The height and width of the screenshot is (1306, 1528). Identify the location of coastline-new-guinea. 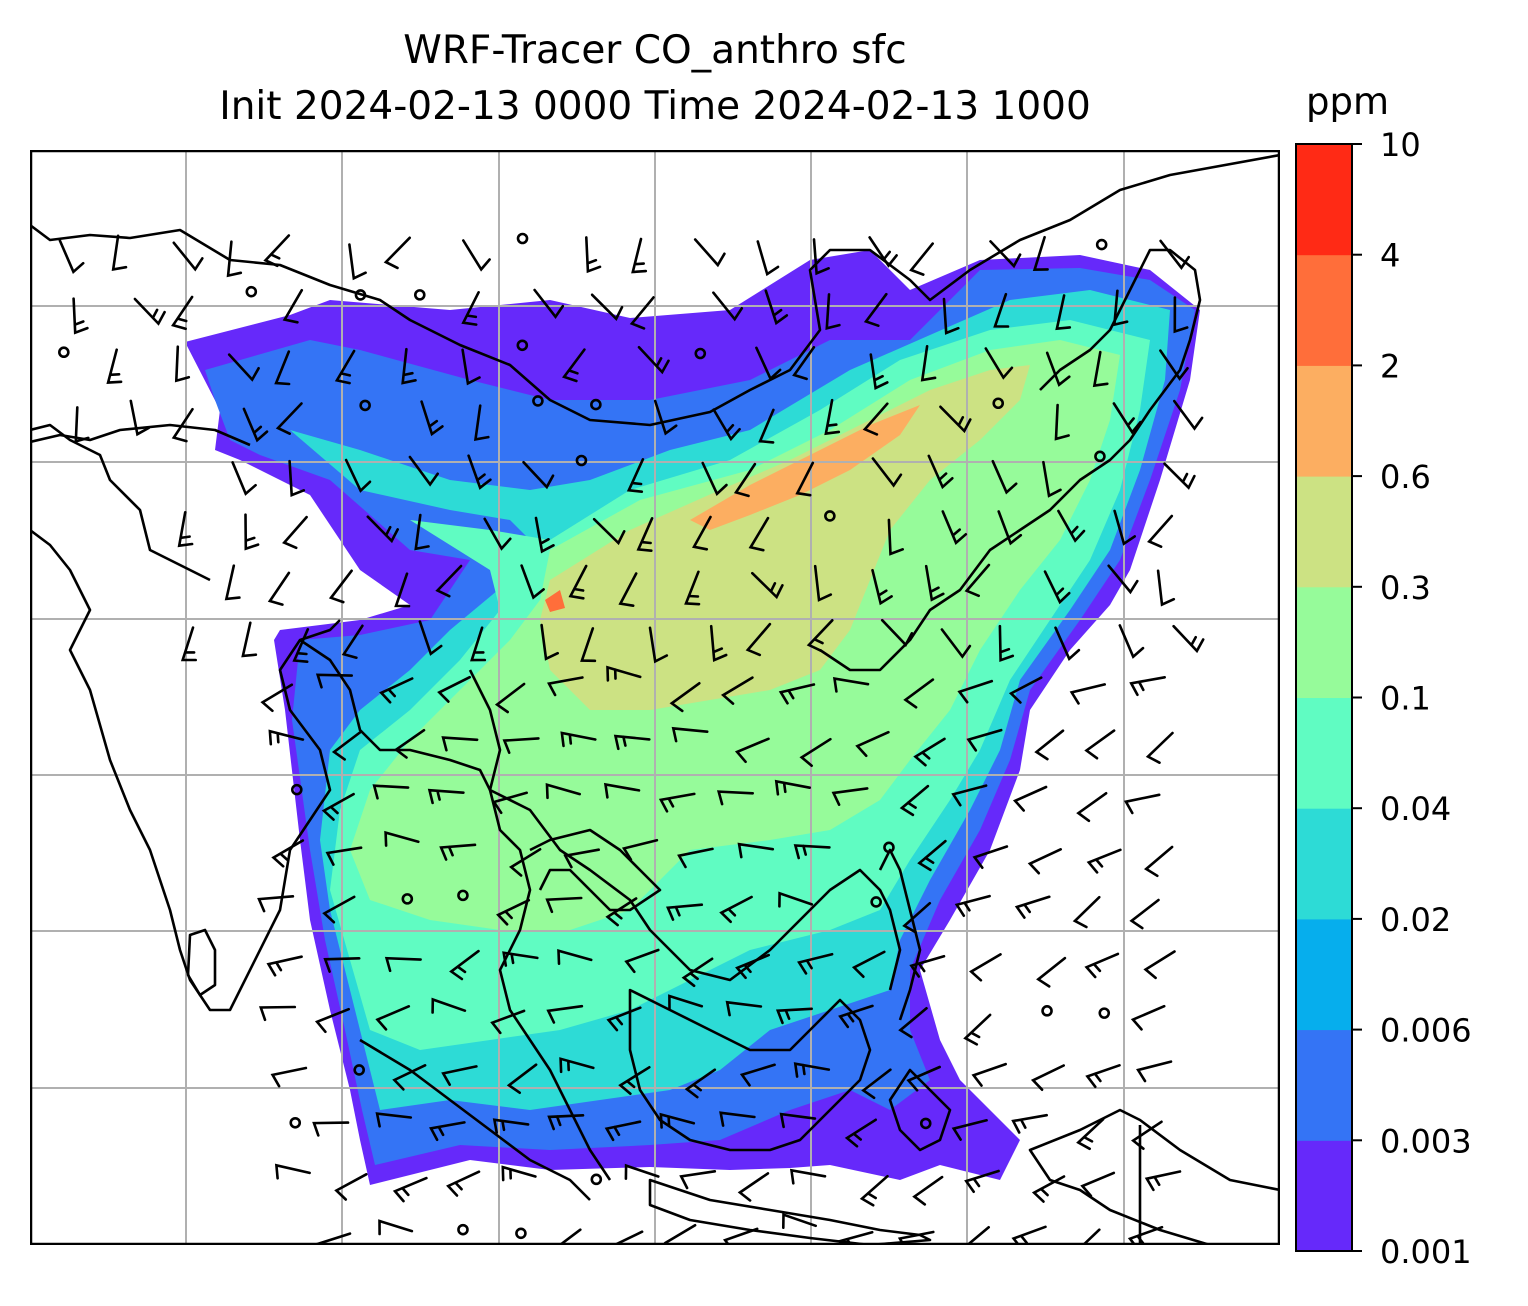
(1154, 1176).